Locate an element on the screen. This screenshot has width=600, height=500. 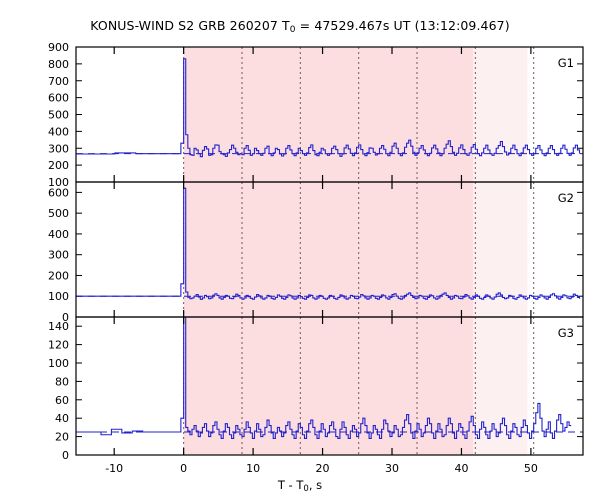
x-label-suffix: , s is located at coordinates (315, 485).